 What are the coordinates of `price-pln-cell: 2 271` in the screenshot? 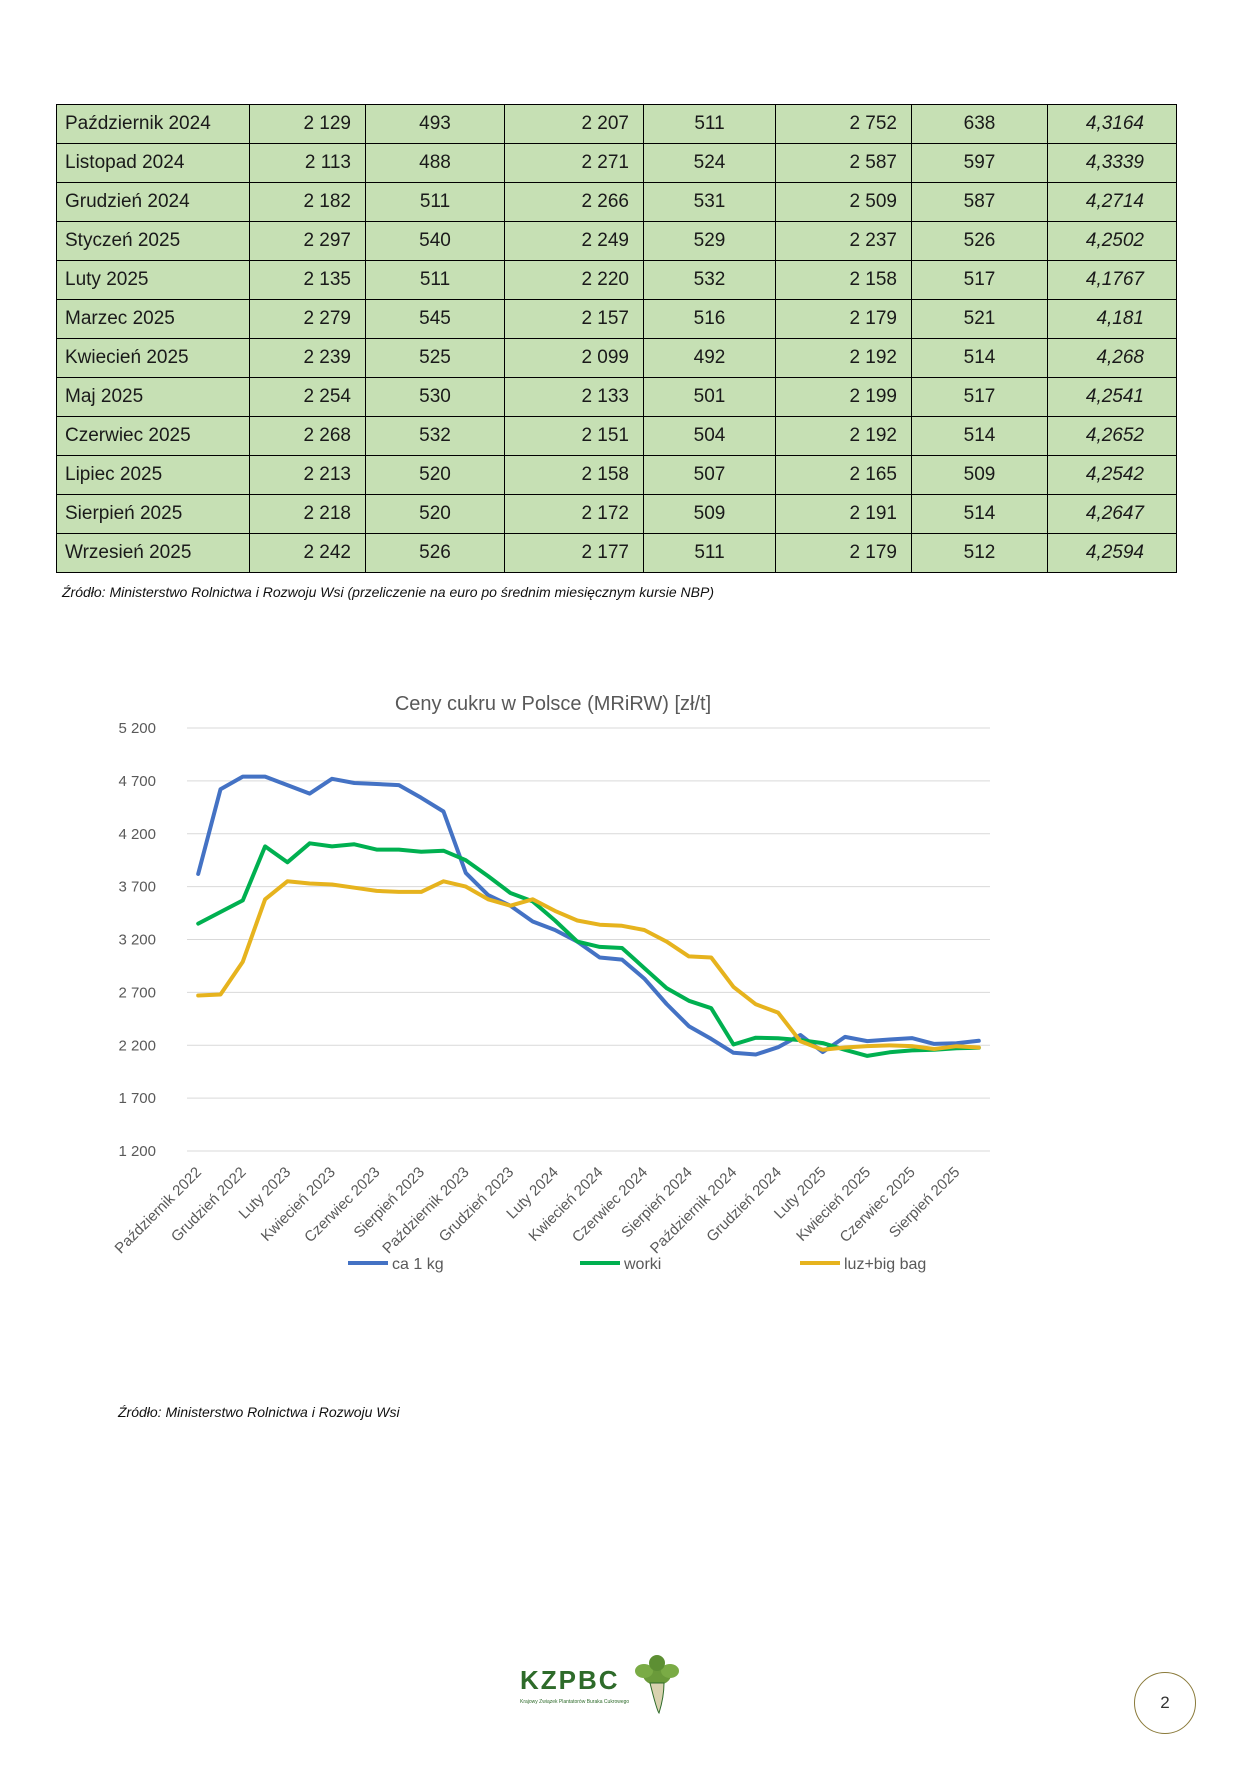 It's located at (574, 163).